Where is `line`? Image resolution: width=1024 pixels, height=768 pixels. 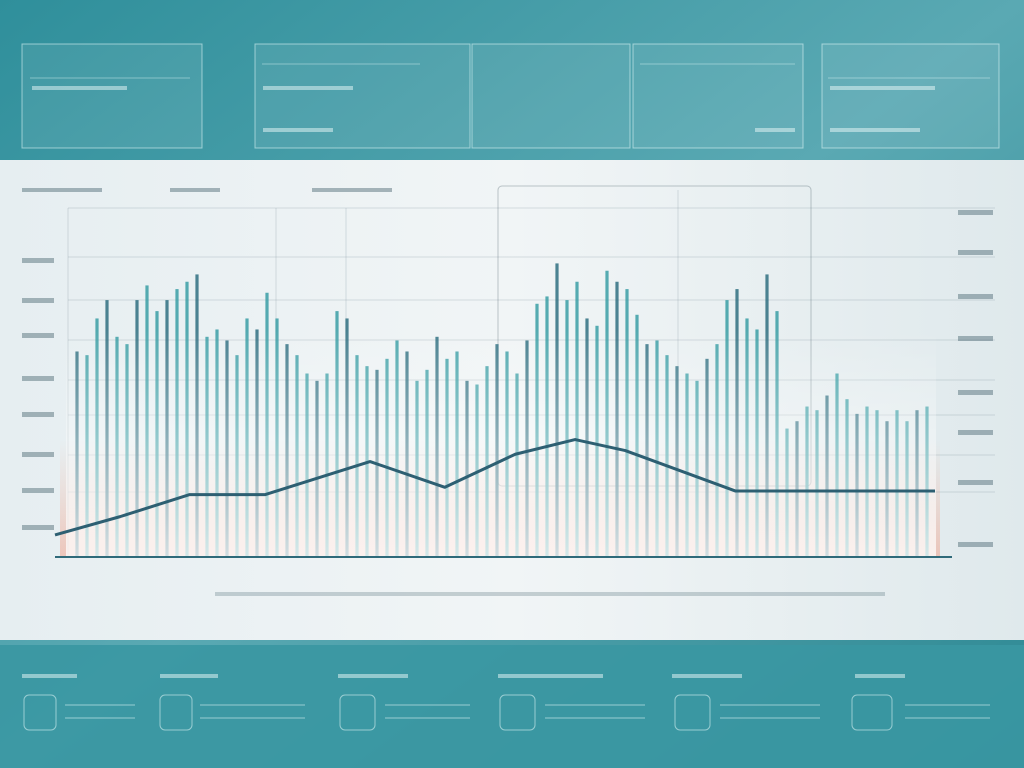
line is located at coordinates (494, 487).